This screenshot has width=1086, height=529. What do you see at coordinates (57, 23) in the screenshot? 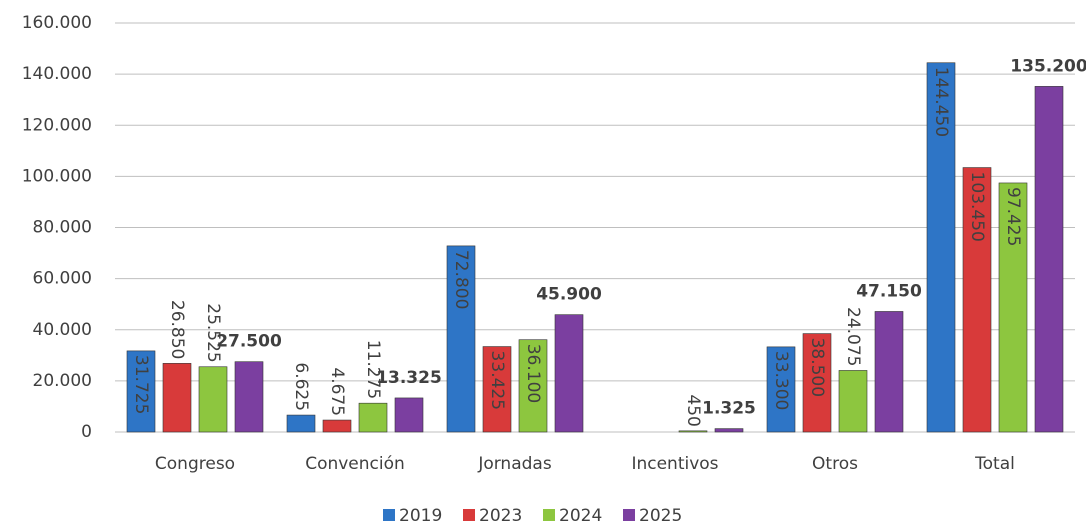
I see `y-tick-label: 160.000` at bounding box center [57, 23].